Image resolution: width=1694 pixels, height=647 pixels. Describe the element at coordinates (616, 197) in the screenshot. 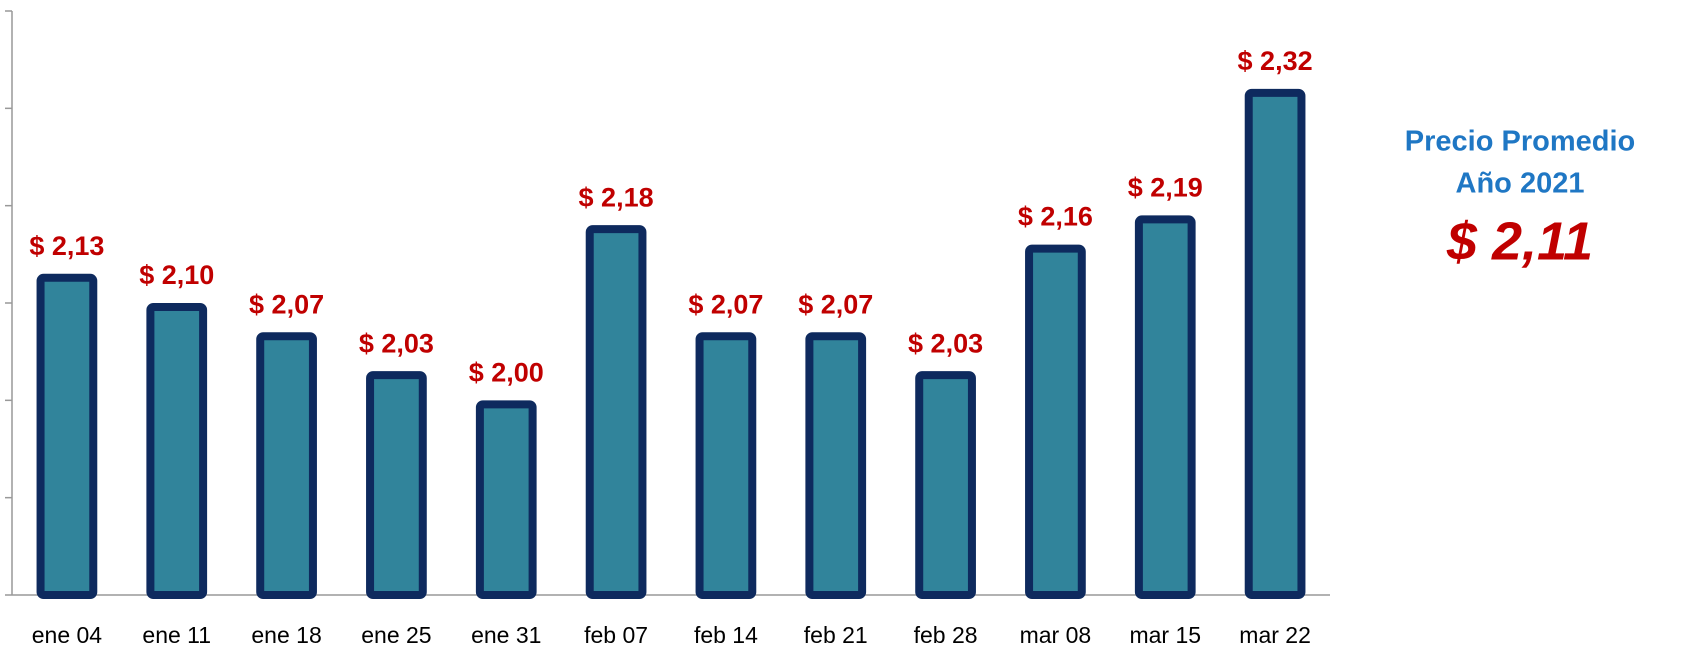

I see `value-label: $ 2,18` at that location.